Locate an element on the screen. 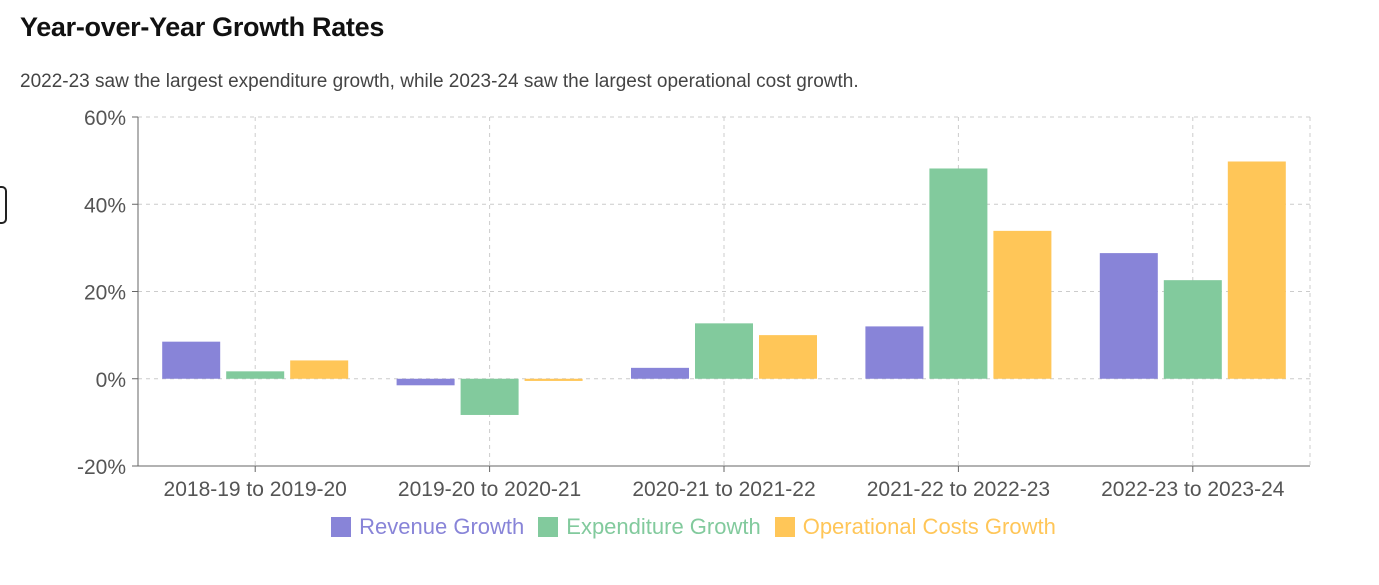  legend-label: Expenditure Growth is located at coordinates (663, 526).